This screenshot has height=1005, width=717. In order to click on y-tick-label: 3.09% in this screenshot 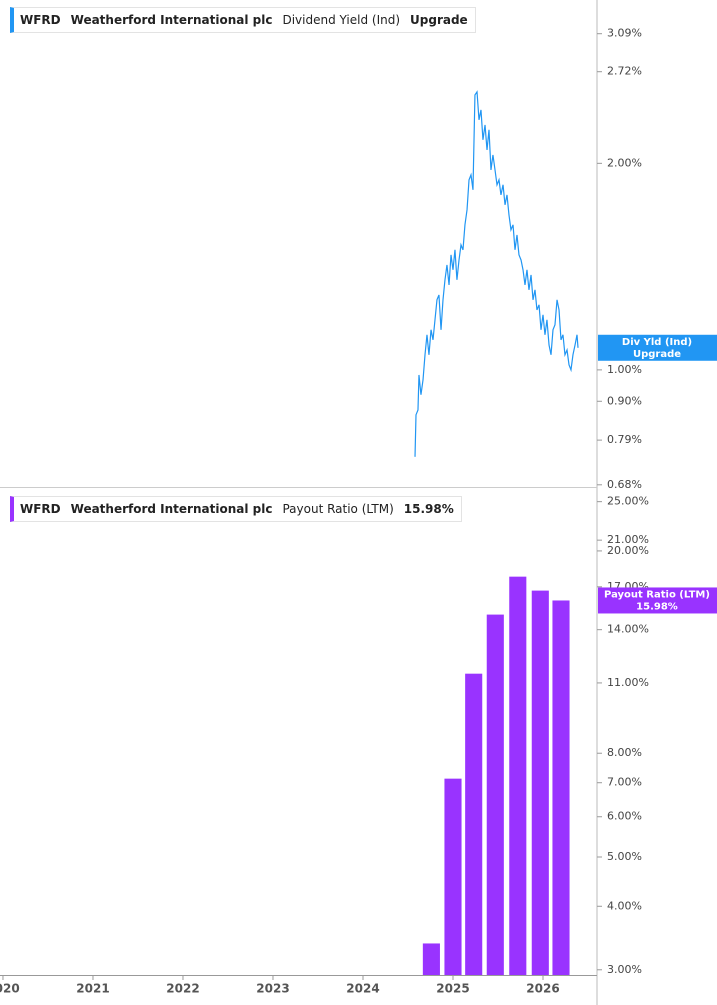, I will do `click(624, 33)`.